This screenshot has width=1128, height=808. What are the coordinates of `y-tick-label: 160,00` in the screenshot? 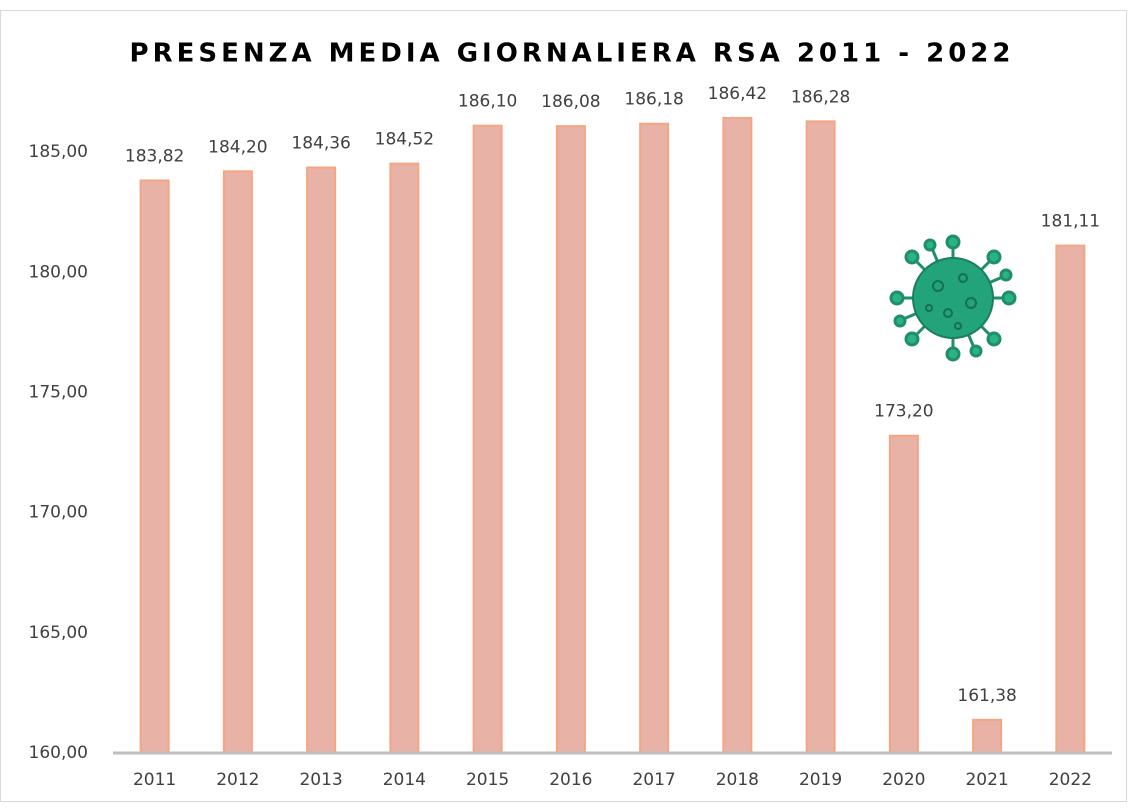 It's located at (58, 753).